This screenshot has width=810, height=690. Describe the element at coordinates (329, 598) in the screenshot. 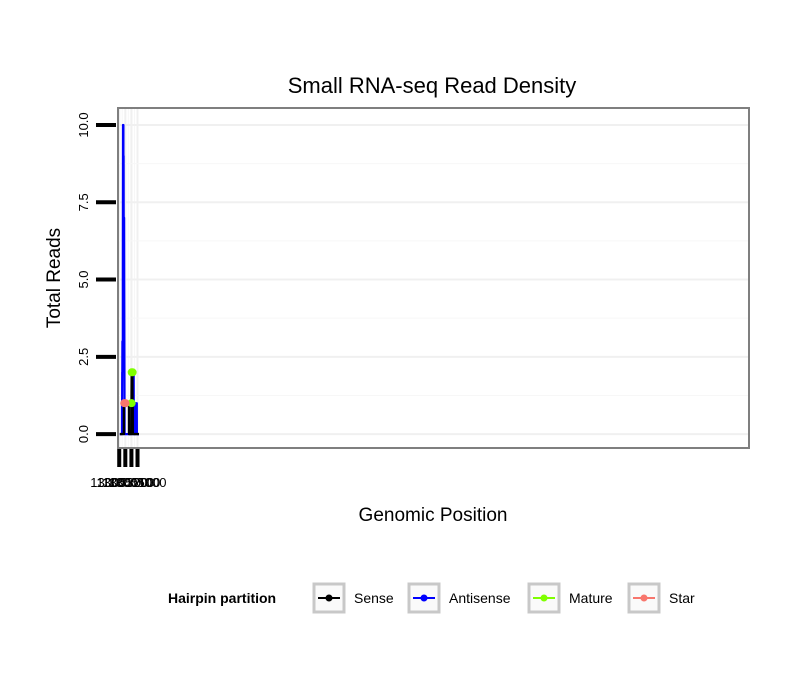

I see `legend-key-point-sense` at that location.